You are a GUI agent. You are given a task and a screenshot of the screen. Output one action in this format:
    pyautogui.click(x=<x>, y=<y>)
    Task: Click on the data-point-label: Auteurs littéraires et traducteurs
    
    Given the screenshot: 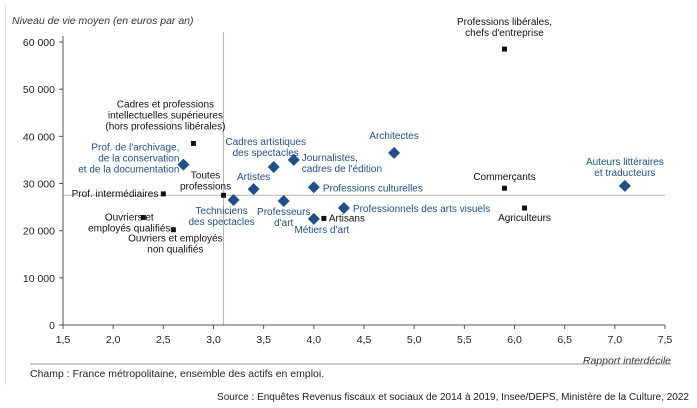 What is the action you would take?
    pyautogui.click(x=625, y=168)
    